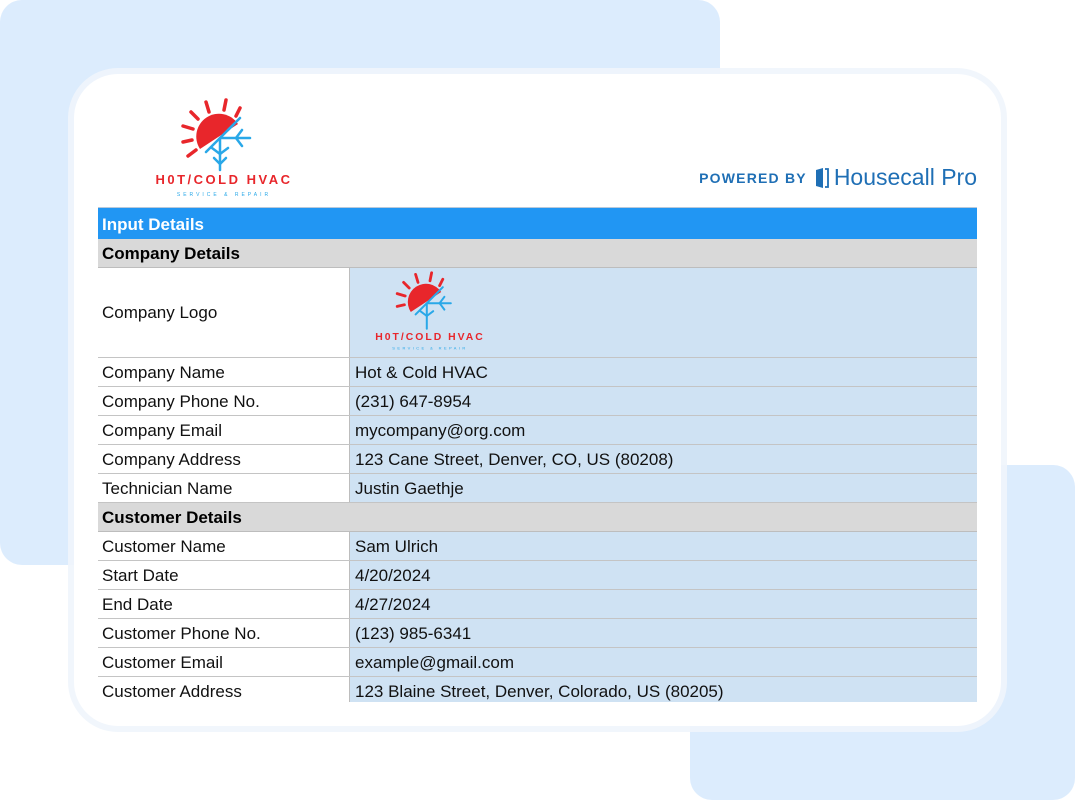 The width and height of the screenshot is (1075, 800). Describe the element at coordinates (537, 223) in the screenshot. I see `table-title: Input Details` at that location.